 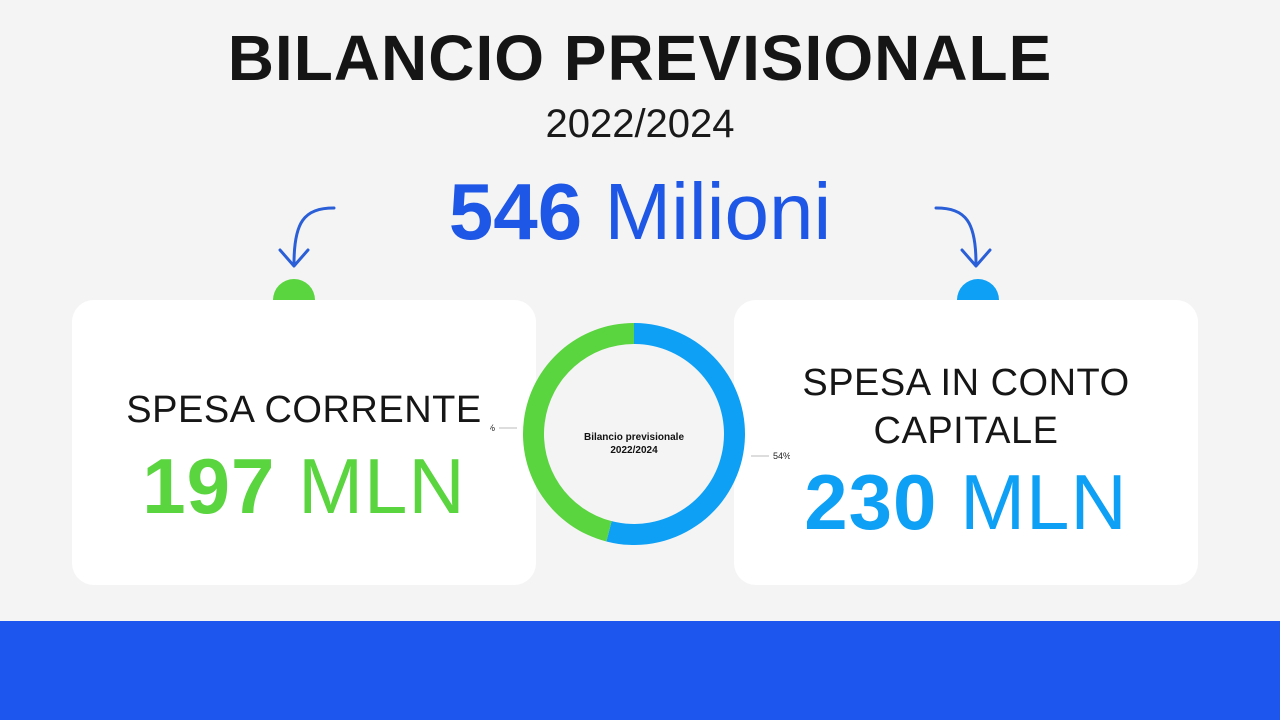 What do you see at coordinates (515, 211) in the screenshot?
I see `total-number: 546` at bounding box center [515, 211].